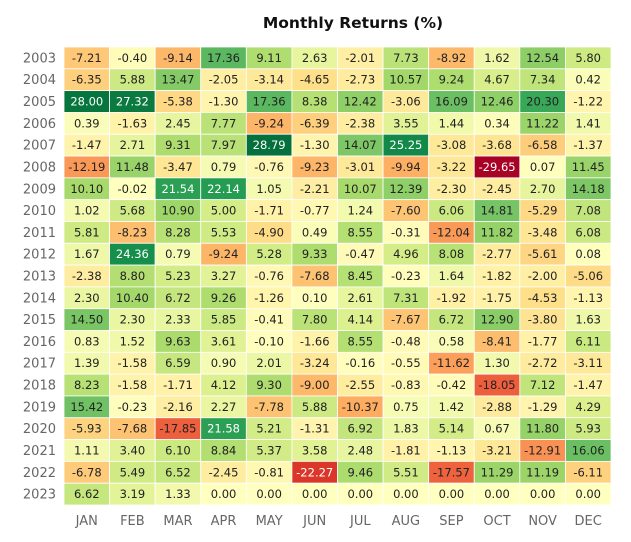 The width and height of the screenshot is (631, 542). What do you see at coordinates (39, 189) in the screenshot?
I see `y-tick-label: 2009` at bounding box center [39, 189].